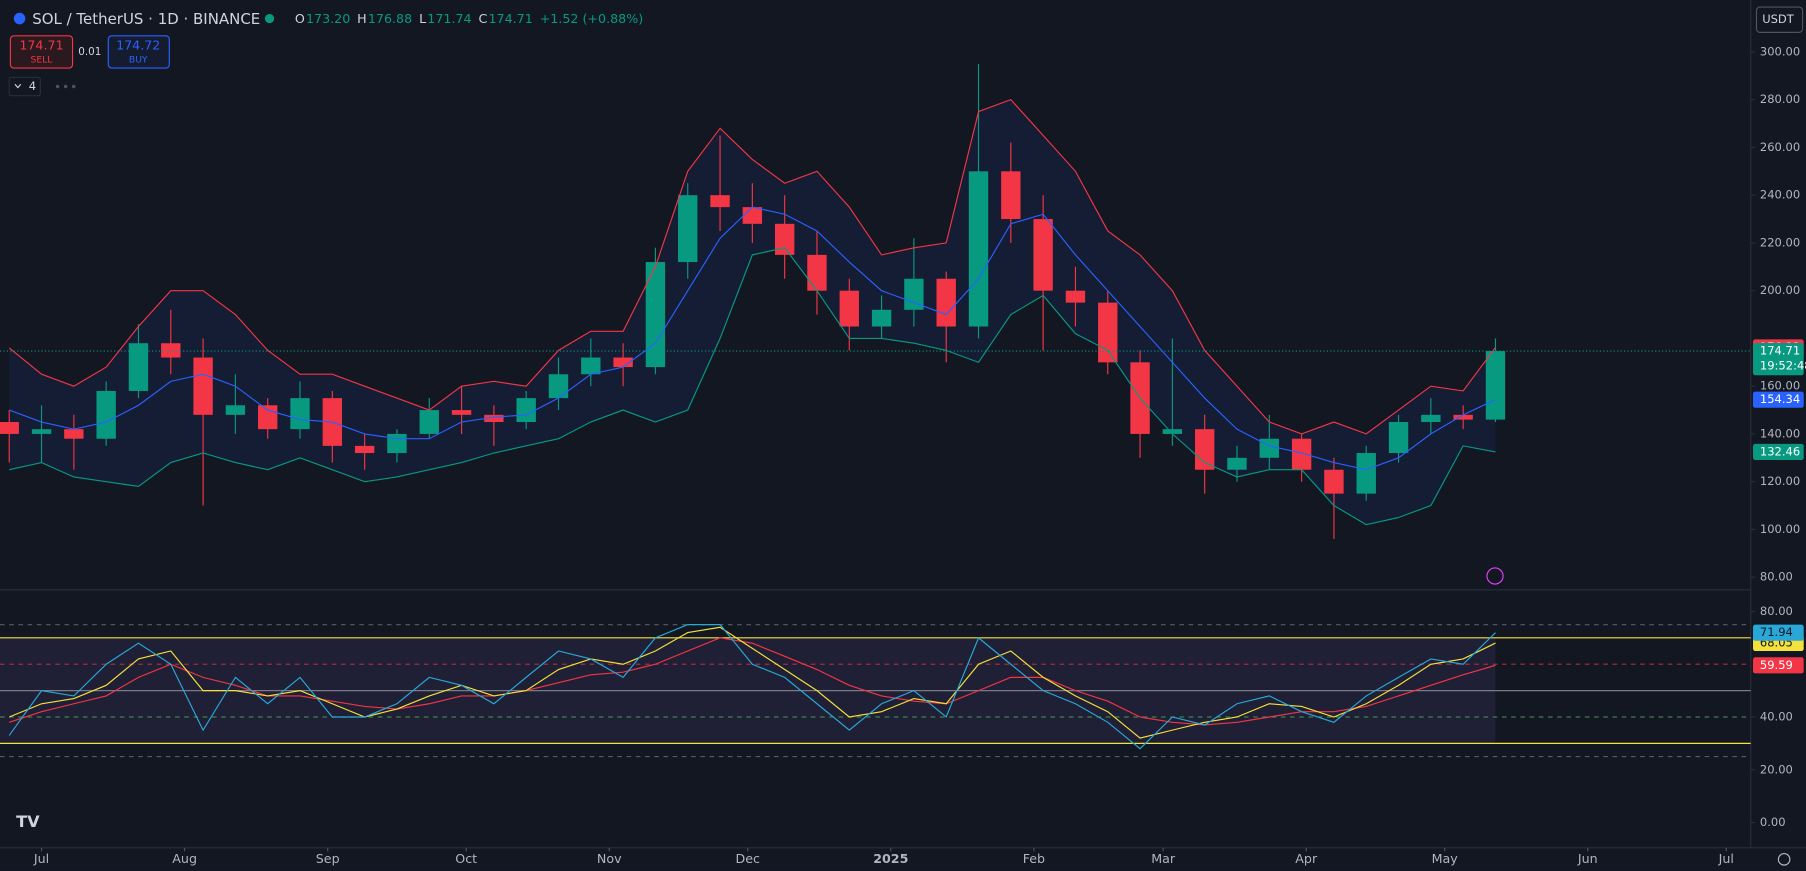  Describe the element at coordinates (1780, 529) in the screenshot. I see `y-tick-label: 100.00` at that location.